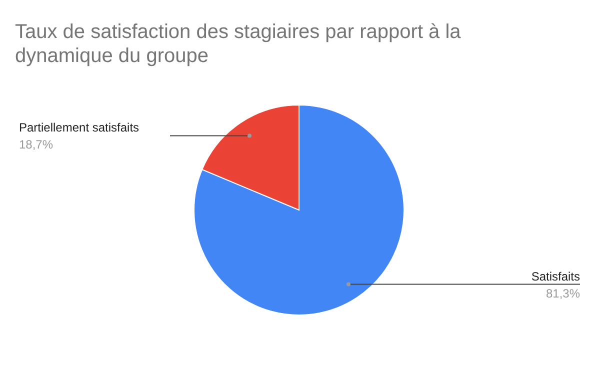 The height and width of the screenshot is (371, 600). Describe the element at coordinates (79, 127) in the screenshot. I see `slice-label: Partiellement satisfaits` at that location.